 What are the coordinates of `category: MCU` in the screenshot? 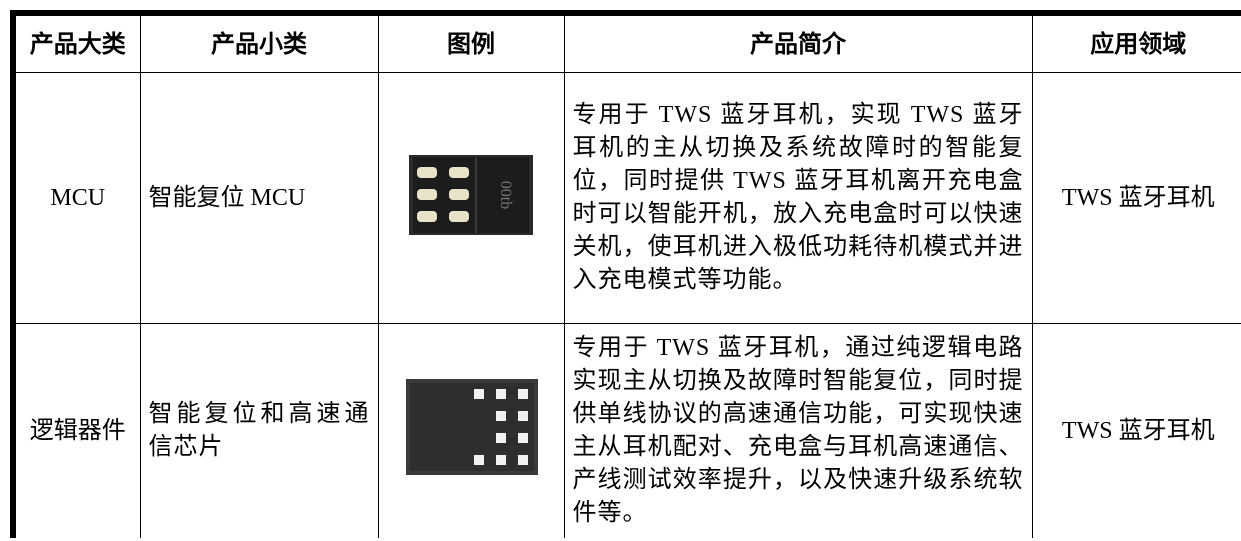 It's located at (76, 198).